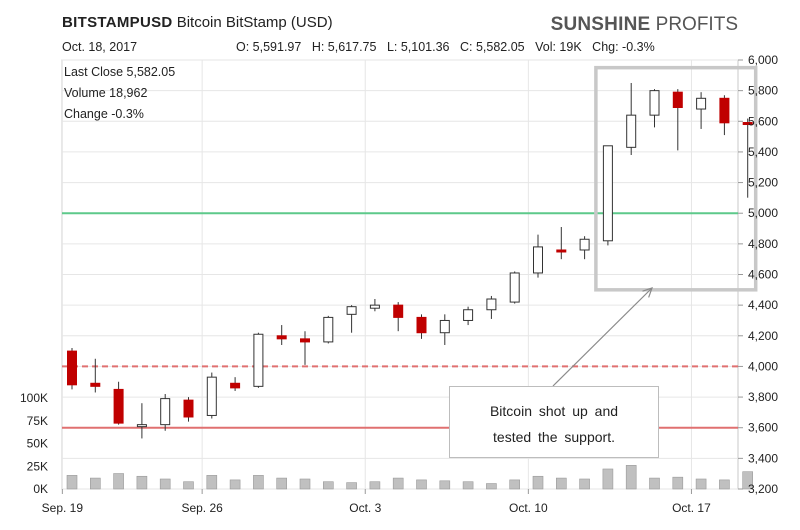 Image resolution: width=800 pixels, height=530 pixels. What do you see at coordinates (100, 47) in the screenshot?
I see `date-label: Oct. 18, 2017` at bounding box center [100, 47].